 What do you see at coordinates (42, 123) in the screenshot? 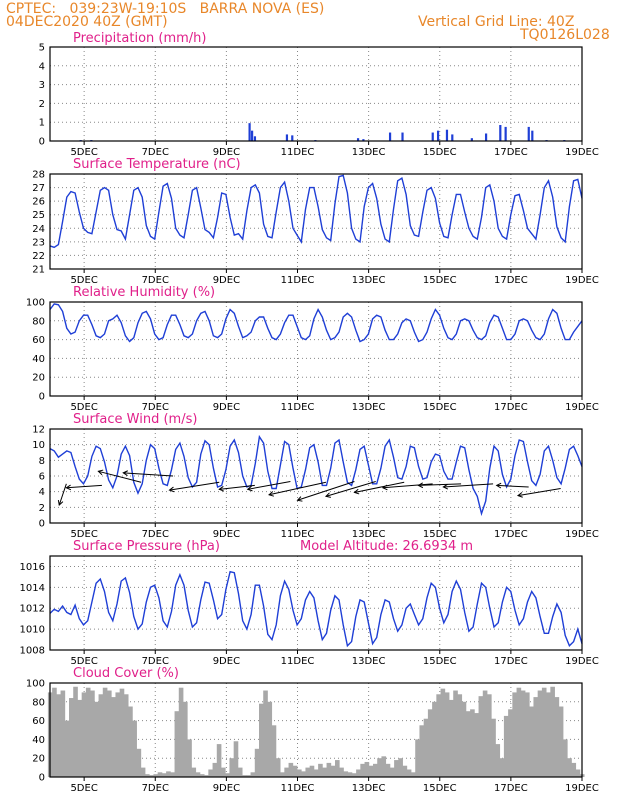
I see `precip-ytick-label: 1` at bounding box center [42, 123].